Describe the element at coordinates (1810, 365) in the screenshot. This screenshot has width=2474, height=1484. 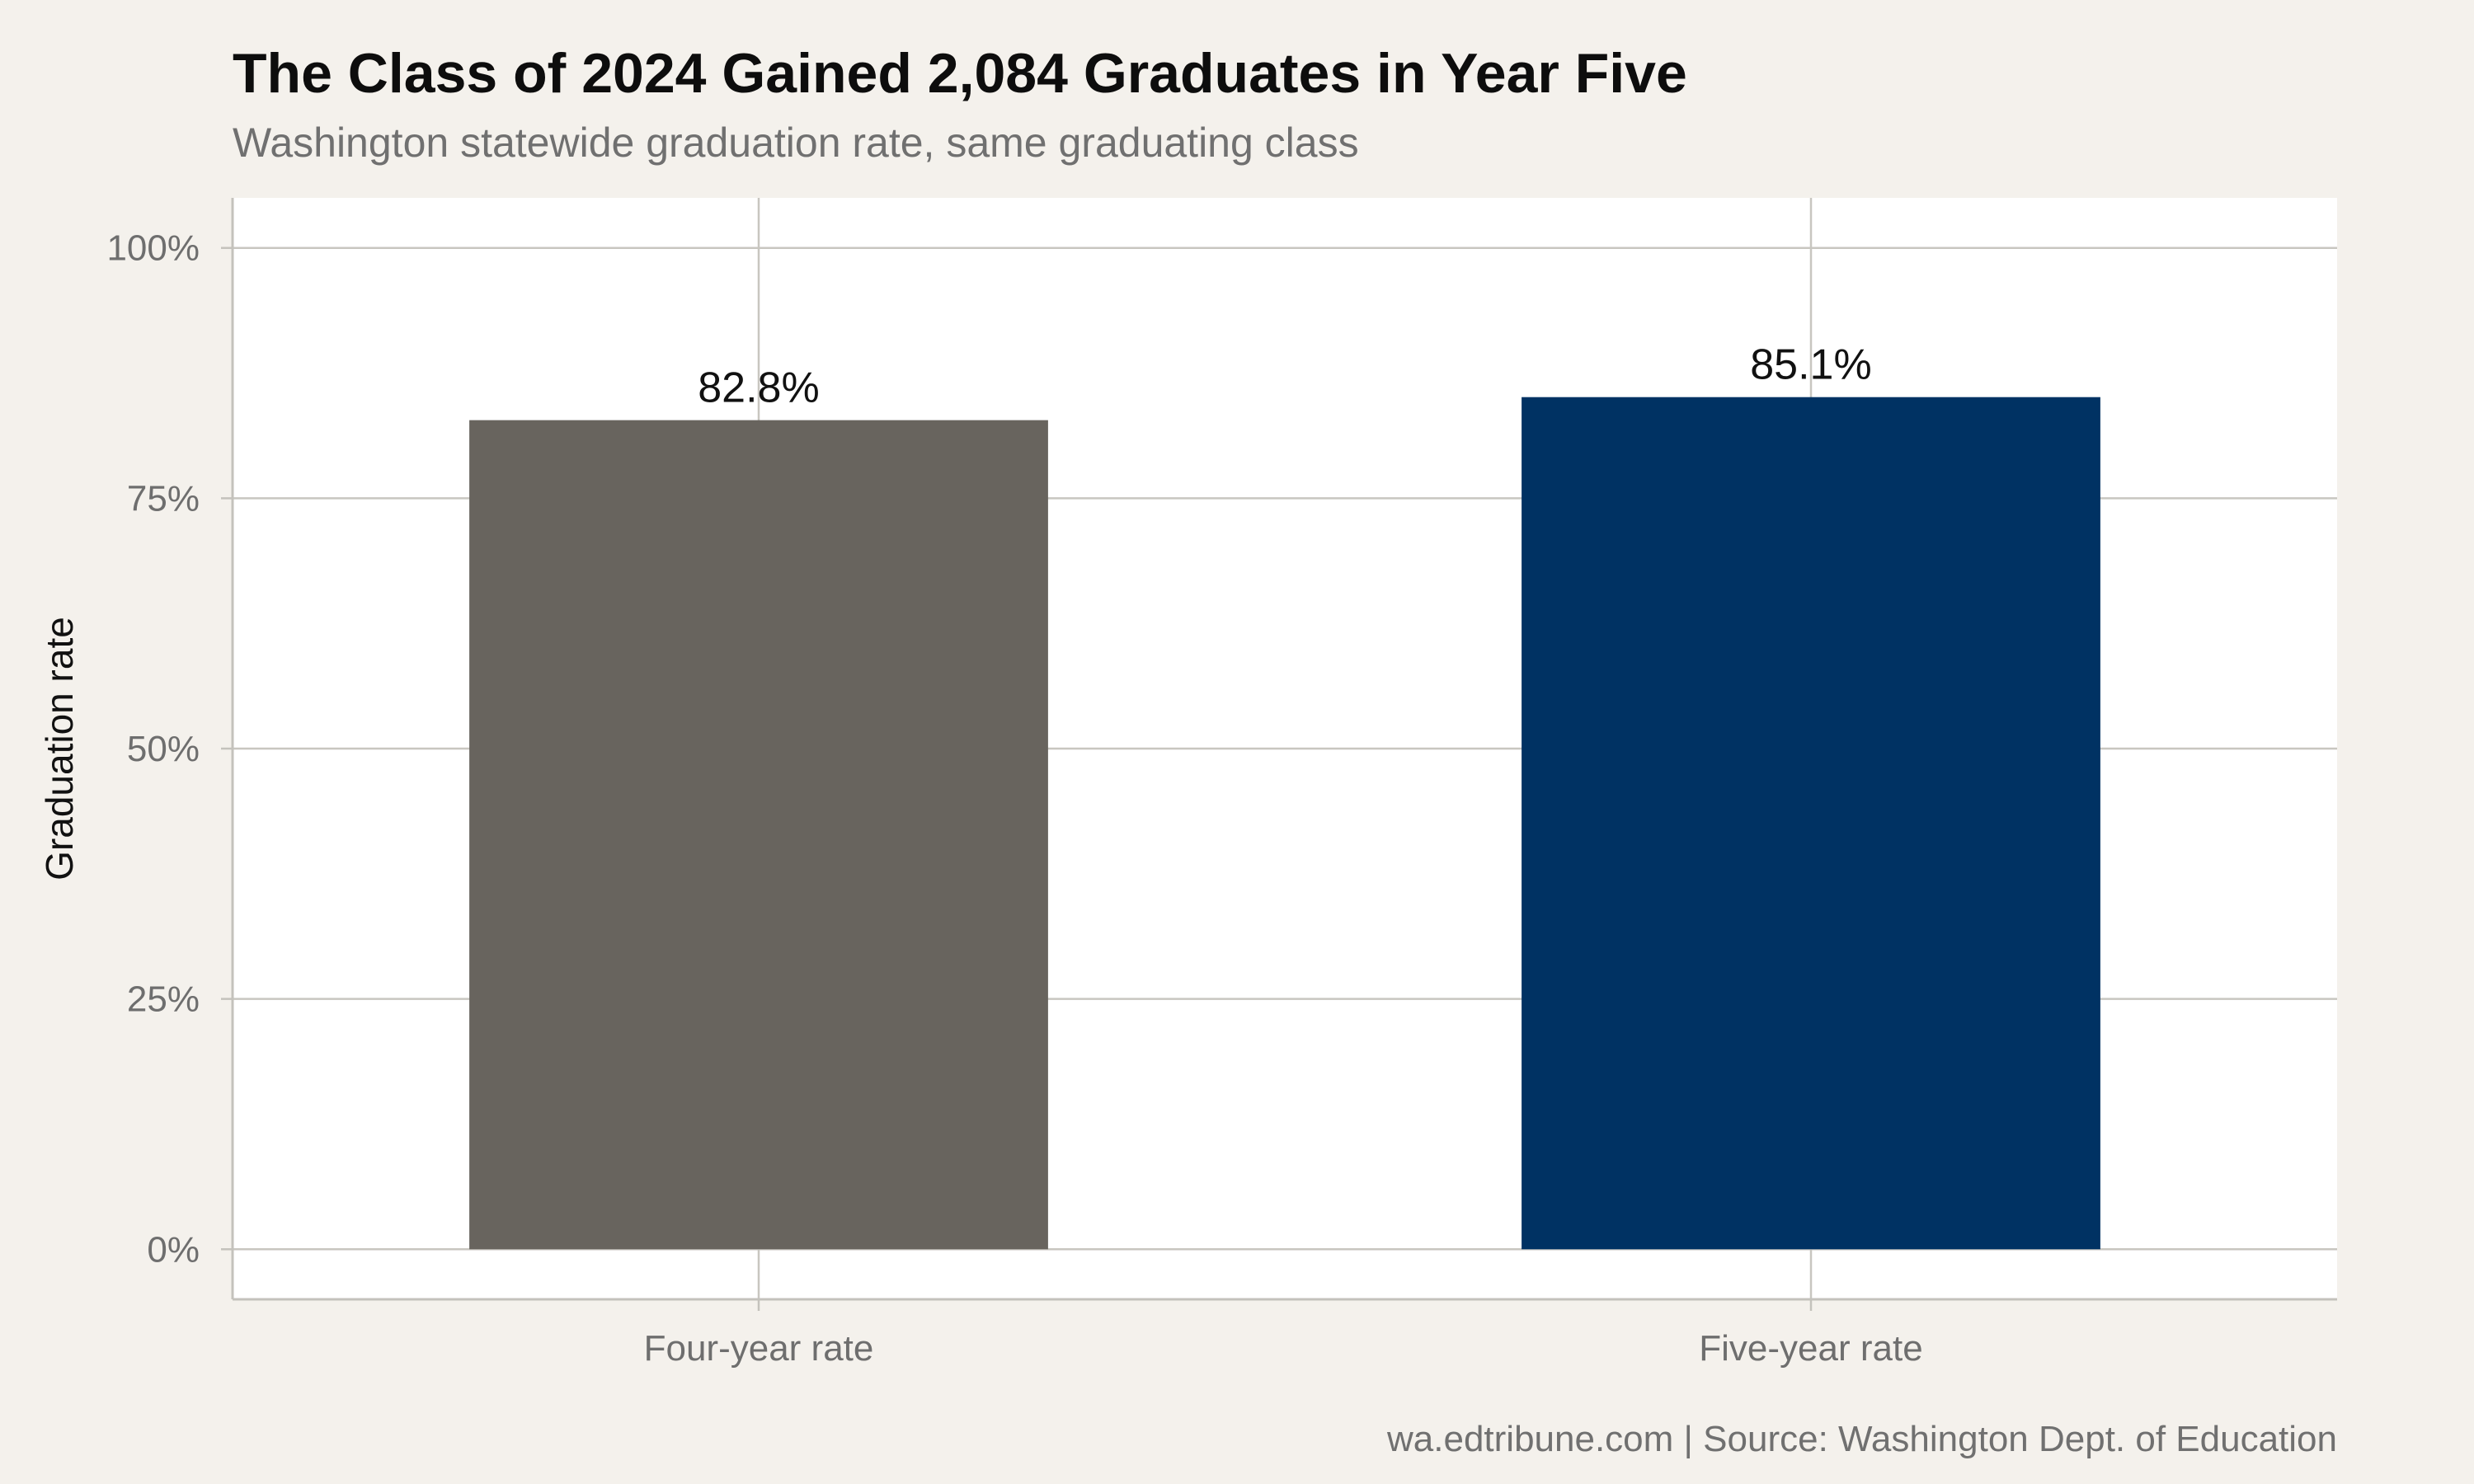
I see `bar-value-label: 85.1%` at that location.